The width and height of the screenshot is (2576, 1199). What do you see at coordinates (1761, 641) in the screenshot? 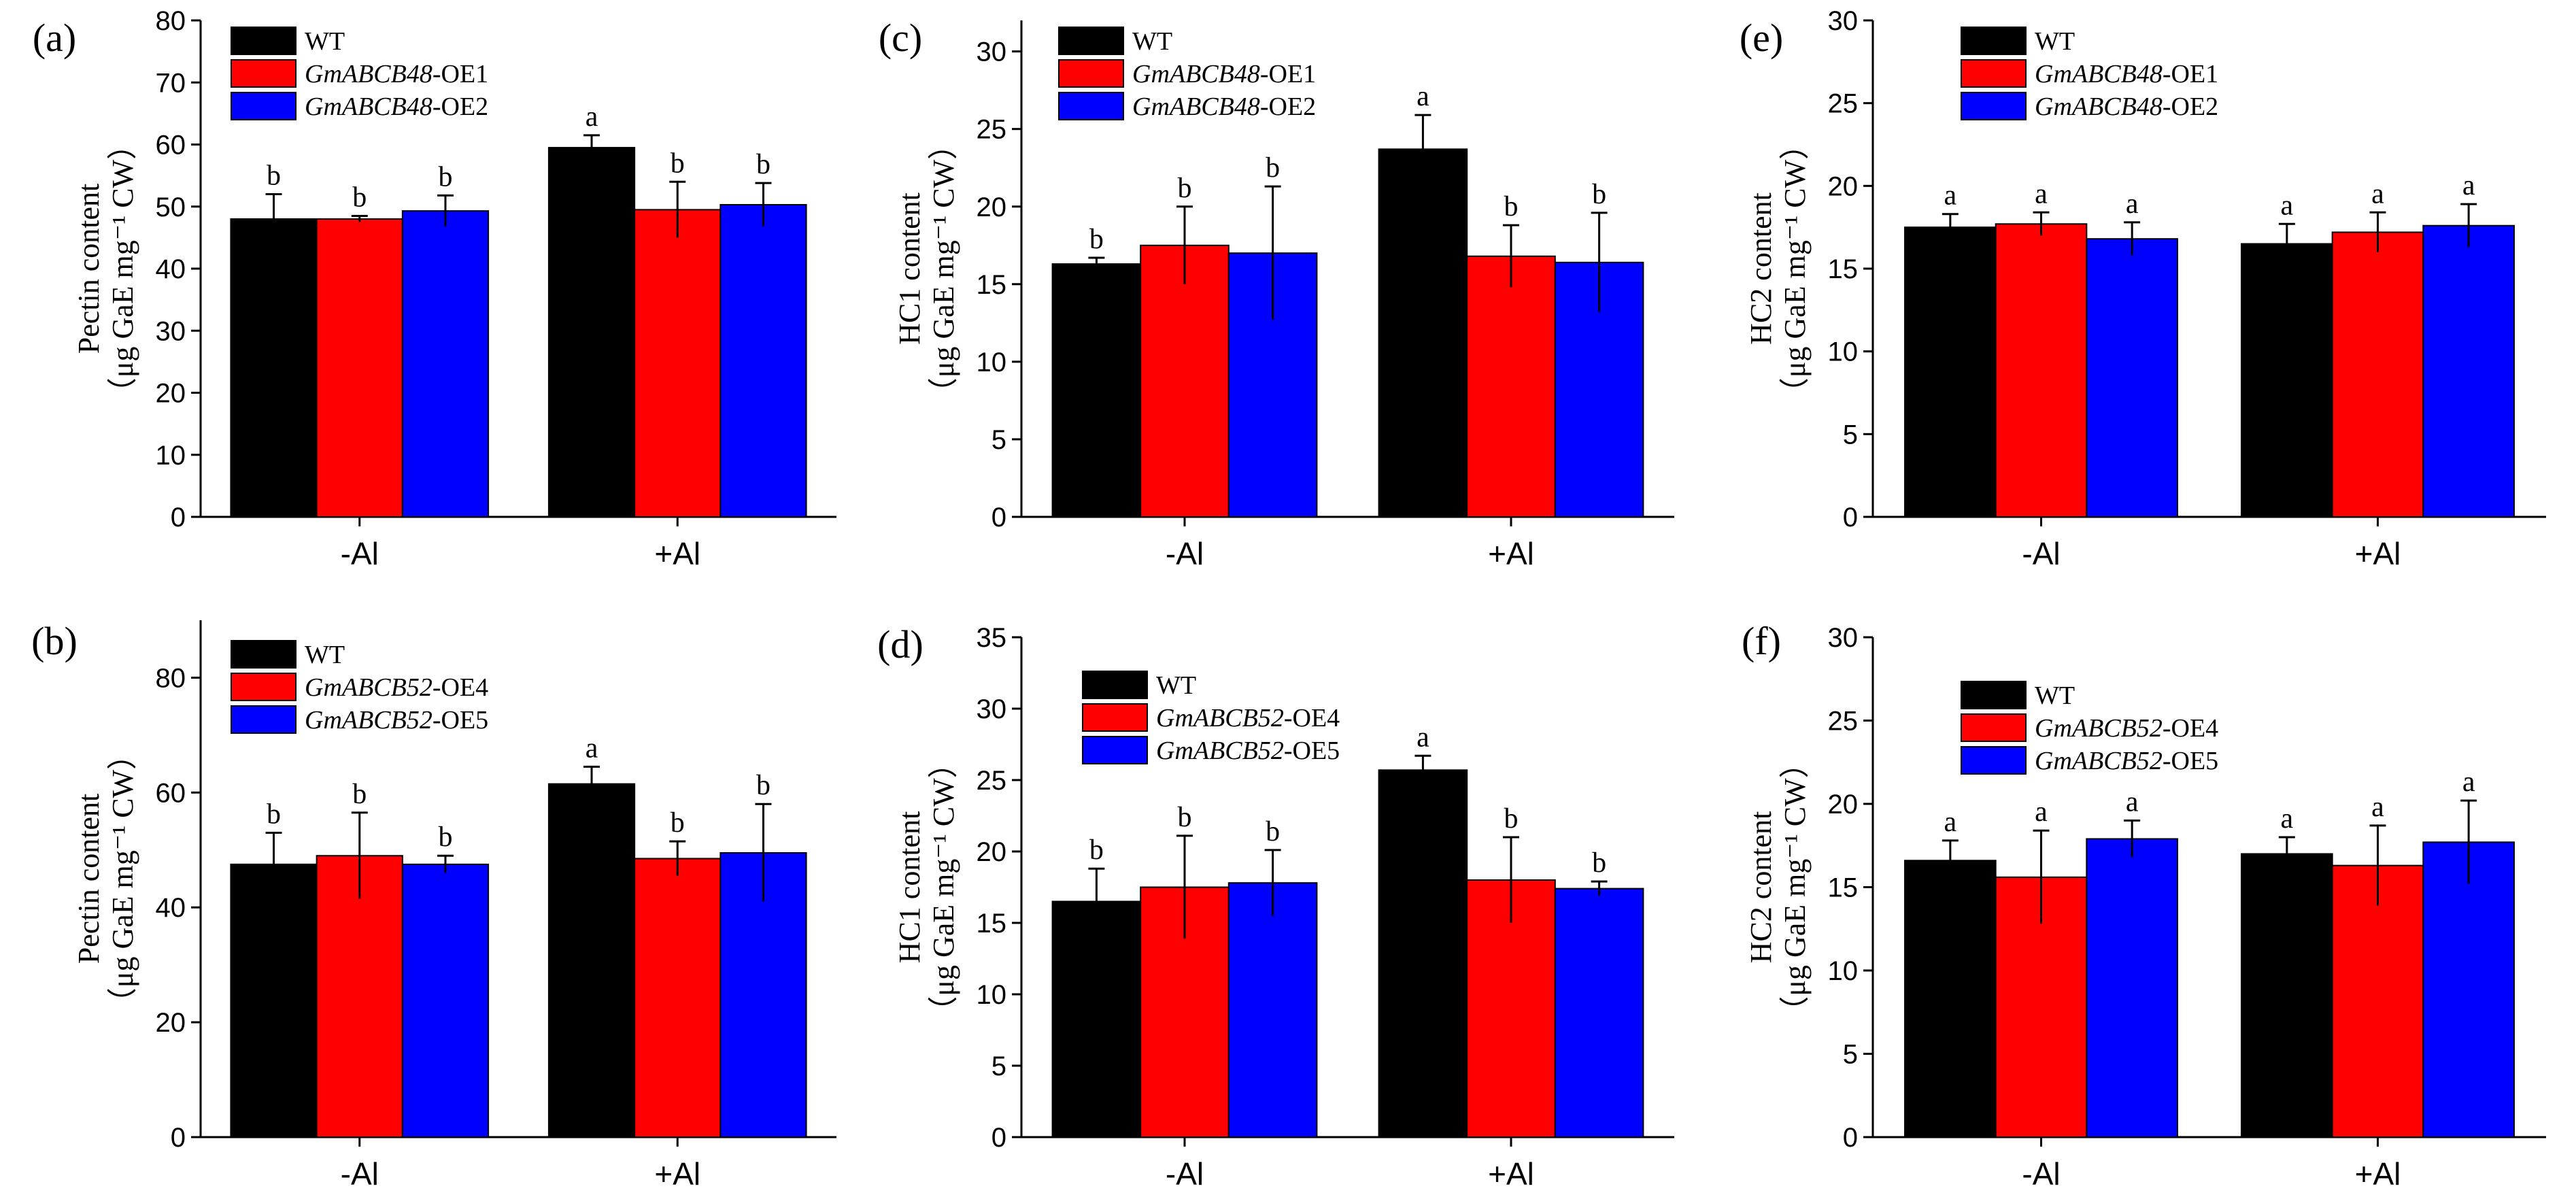
I see `panel-label: (f)` at bounding box center [1761, 641].